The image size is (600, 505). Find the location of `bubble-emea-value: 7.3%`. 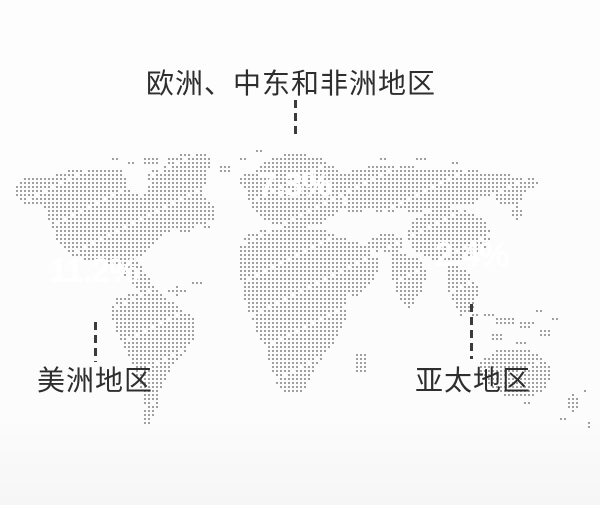

bubble-emea-value: 7.3% is located at coordinates (294, 185).